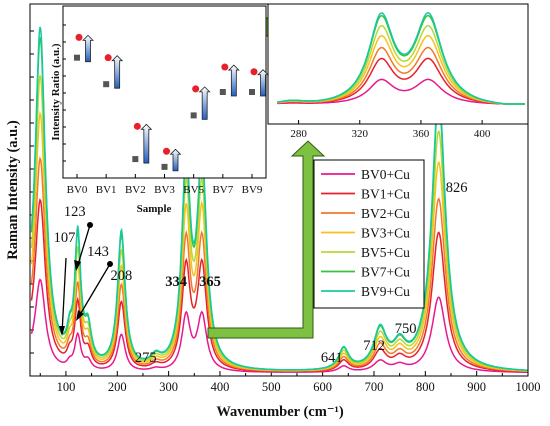 The image size is (550, 426). Describe the element at coordinates (385, 252) in the screenshot. I see `legend-label: BV5+Cu` at that location.